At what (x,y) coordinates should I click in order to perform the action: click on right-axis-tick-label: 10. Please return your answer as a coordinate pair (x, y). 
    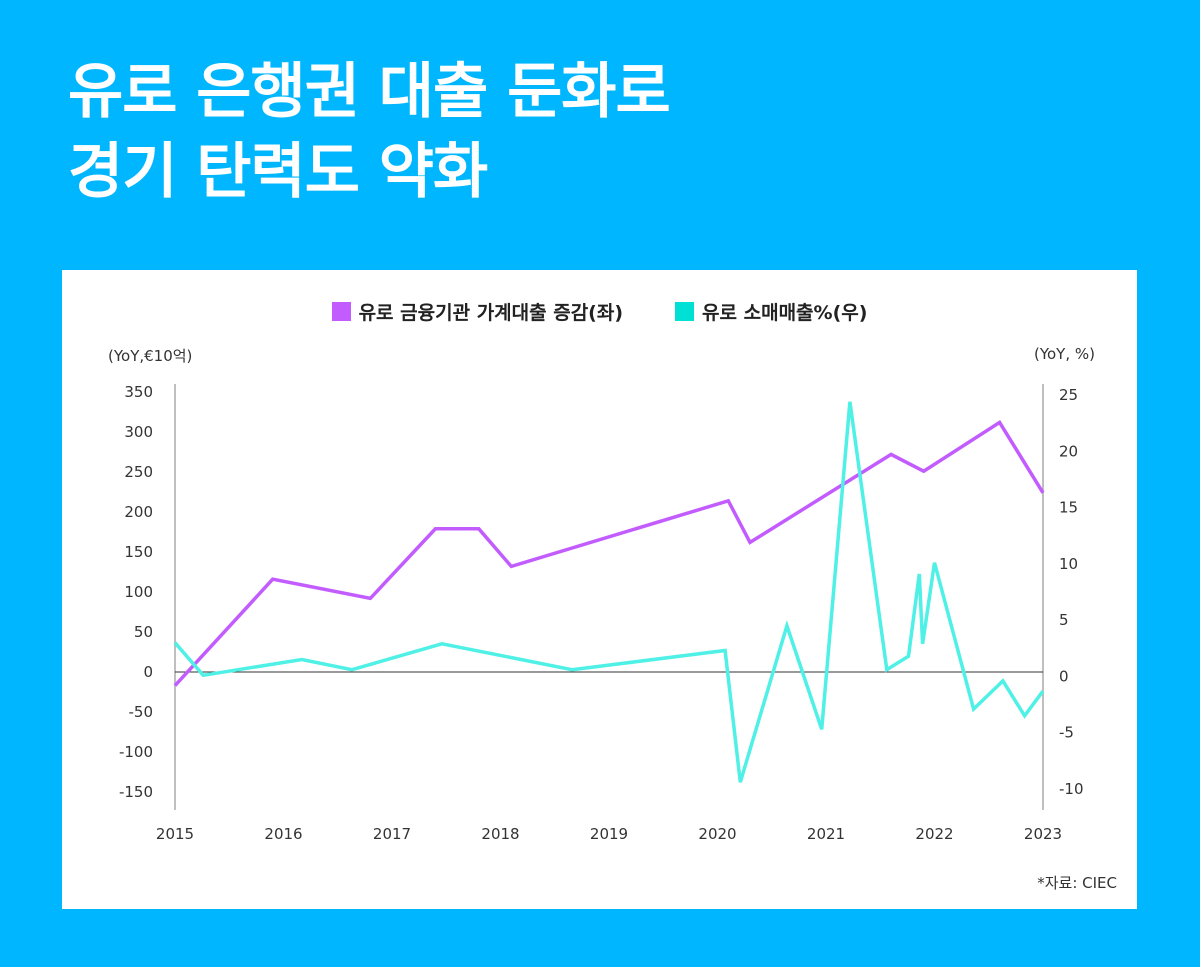
    Looking at the image, I should click on (1068, 564).